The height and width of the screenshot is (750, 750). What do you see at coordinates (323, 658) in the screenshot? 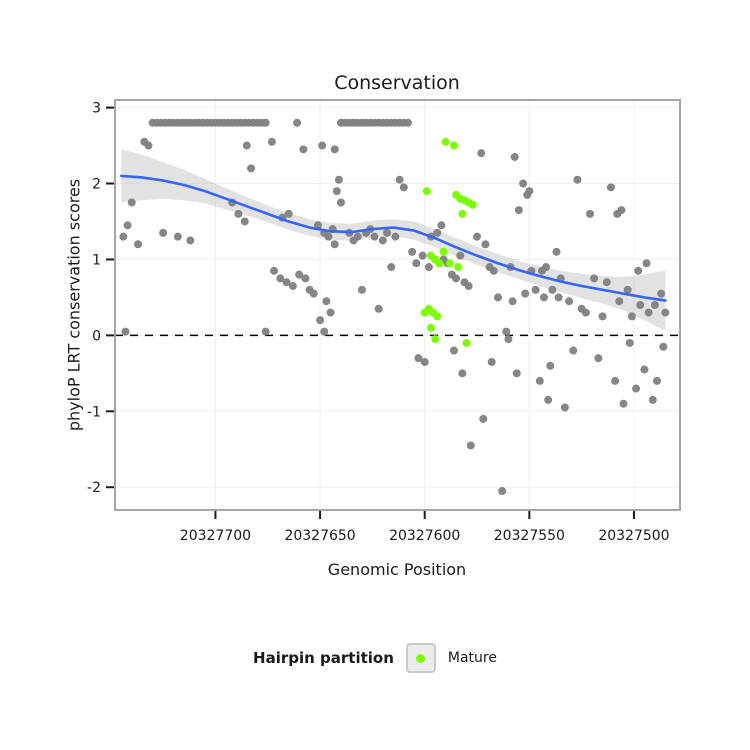
I see `legend-title: Hairpin partition` at bounding box center [323, 658].